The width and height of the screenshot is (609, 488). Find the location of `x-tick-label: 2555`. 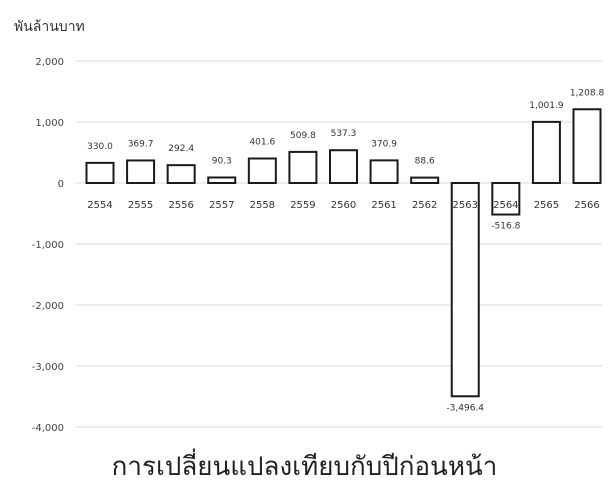

x-tick-label: 2555 is located at coordinates (140, 205).